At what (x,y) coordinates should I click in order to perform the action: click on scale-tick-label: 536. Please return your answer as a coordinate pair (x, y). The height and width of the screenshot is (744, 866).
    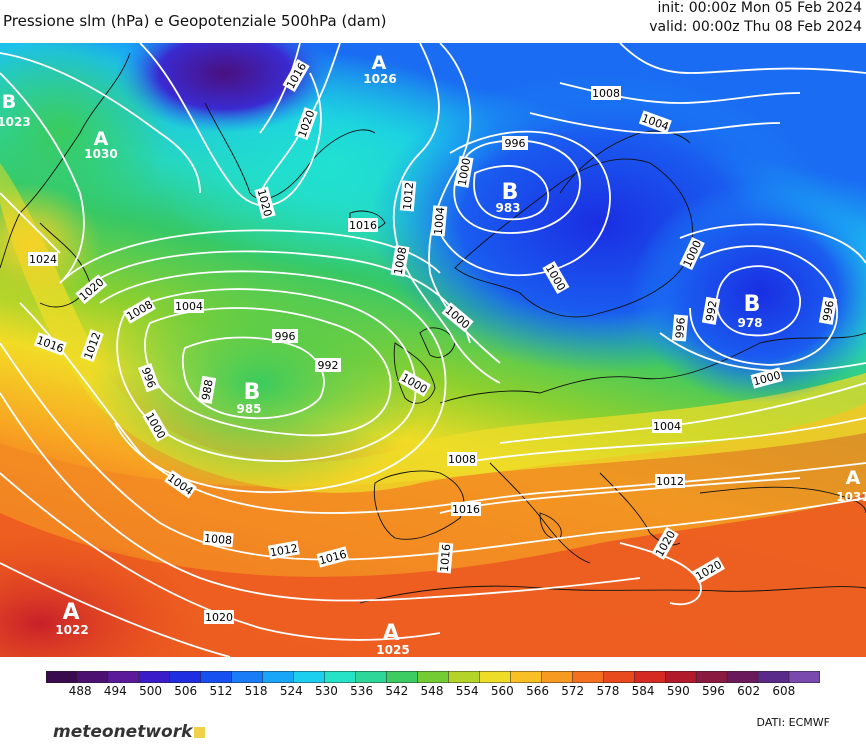
    Looking at the image, I should click on (362, 691).